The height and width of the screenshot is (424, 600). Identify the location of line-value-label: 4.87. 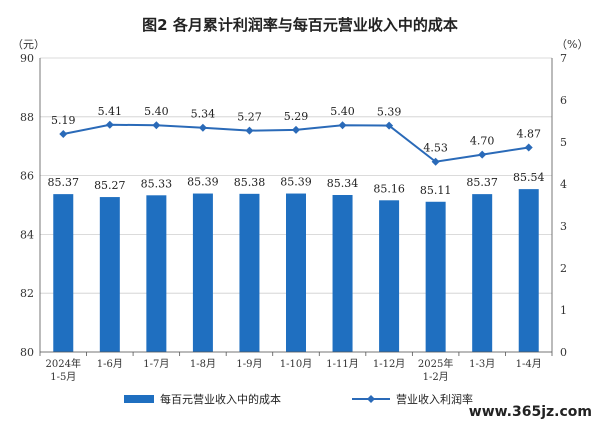
(528, 133).